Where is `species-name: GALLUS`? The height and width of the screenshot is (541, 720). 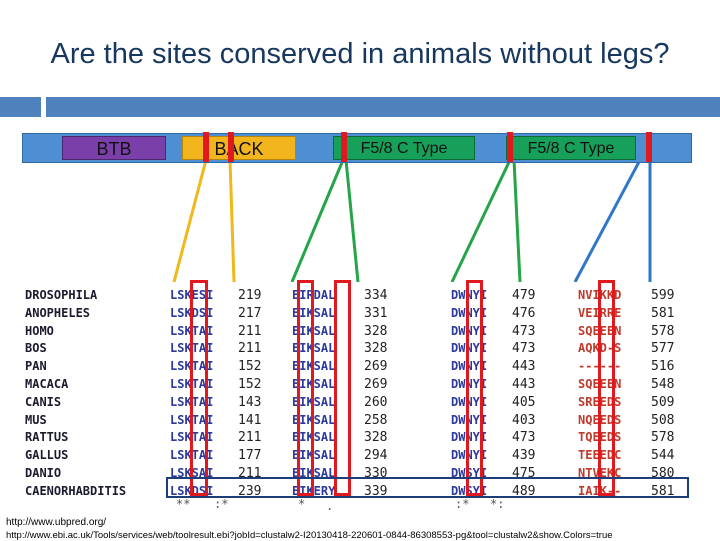 species-name: GALLUS is located at coordinates (47, 455).